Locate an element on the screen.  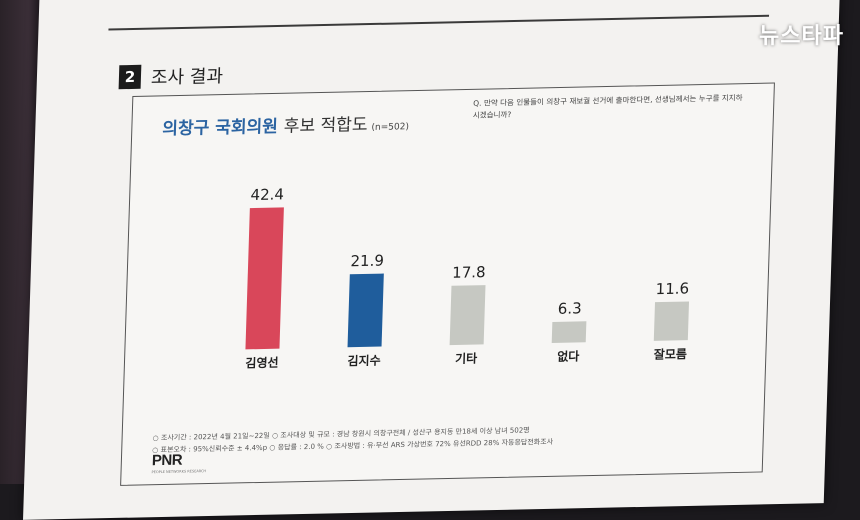
value-label-4: 11.6 is located at coordinates (672, 288).